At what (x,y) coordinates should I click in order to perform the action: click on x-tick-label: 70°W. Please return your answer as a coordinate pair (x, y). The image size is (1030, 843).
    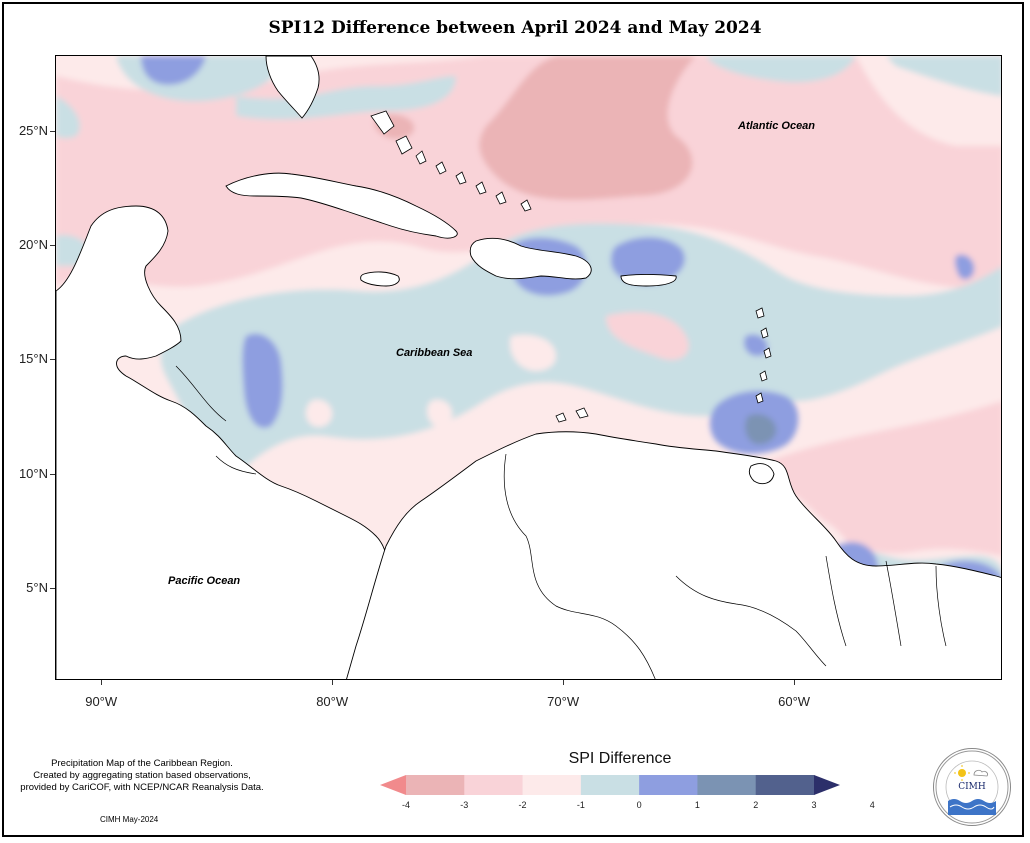
    Looking at the image, I should click on (563, 701).